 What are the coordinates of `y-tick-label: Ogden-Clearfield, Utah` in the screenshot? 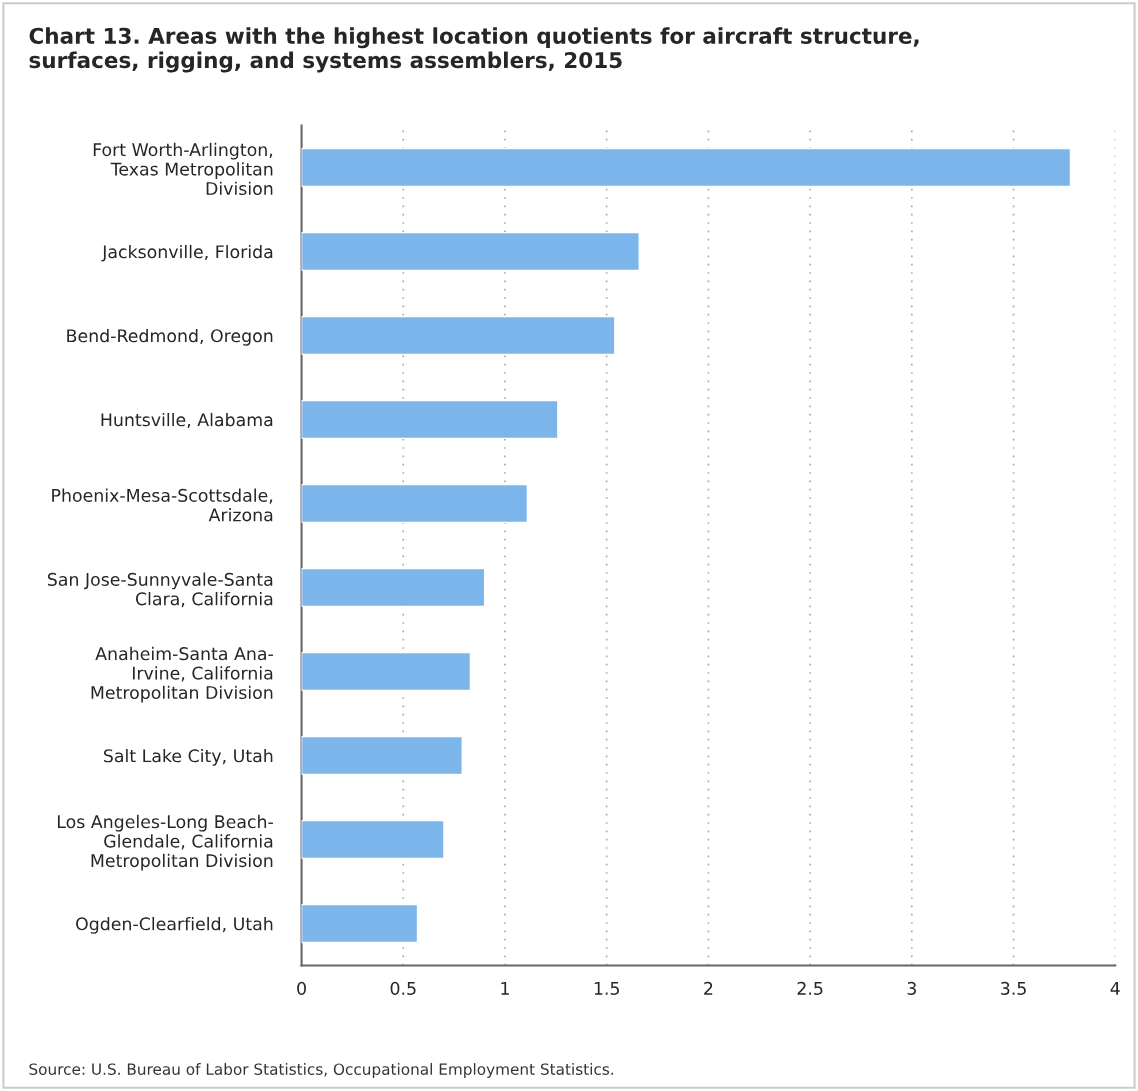 It's located at (174, 925).